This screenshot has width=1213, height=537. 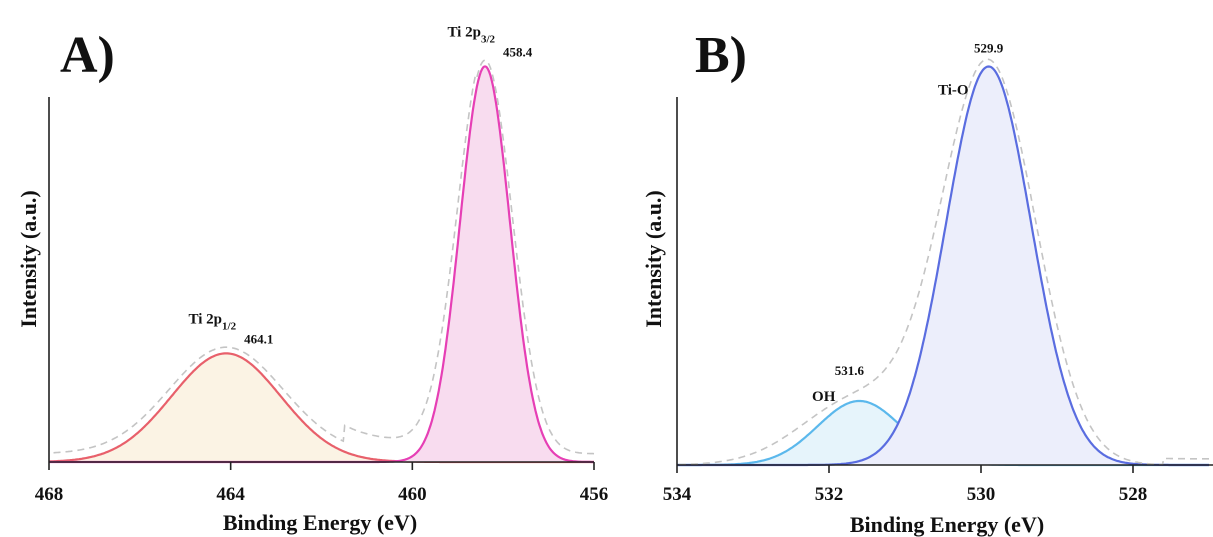 I want to click on x-tick-label-0-0: 468, so click(x=49, y=494).